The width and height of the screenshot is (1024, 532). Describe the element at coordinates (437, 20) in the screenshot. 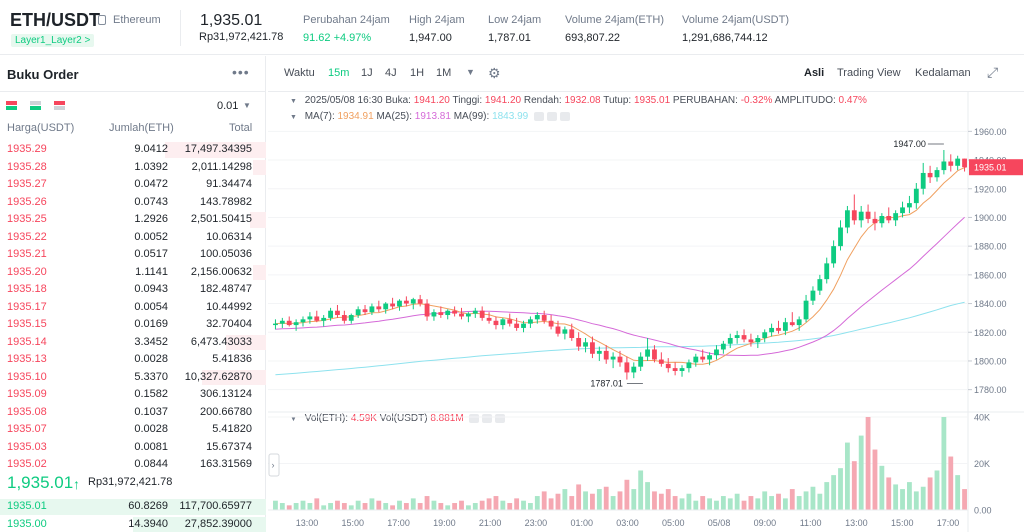

I see `stat-label: High 24jam` at that location.